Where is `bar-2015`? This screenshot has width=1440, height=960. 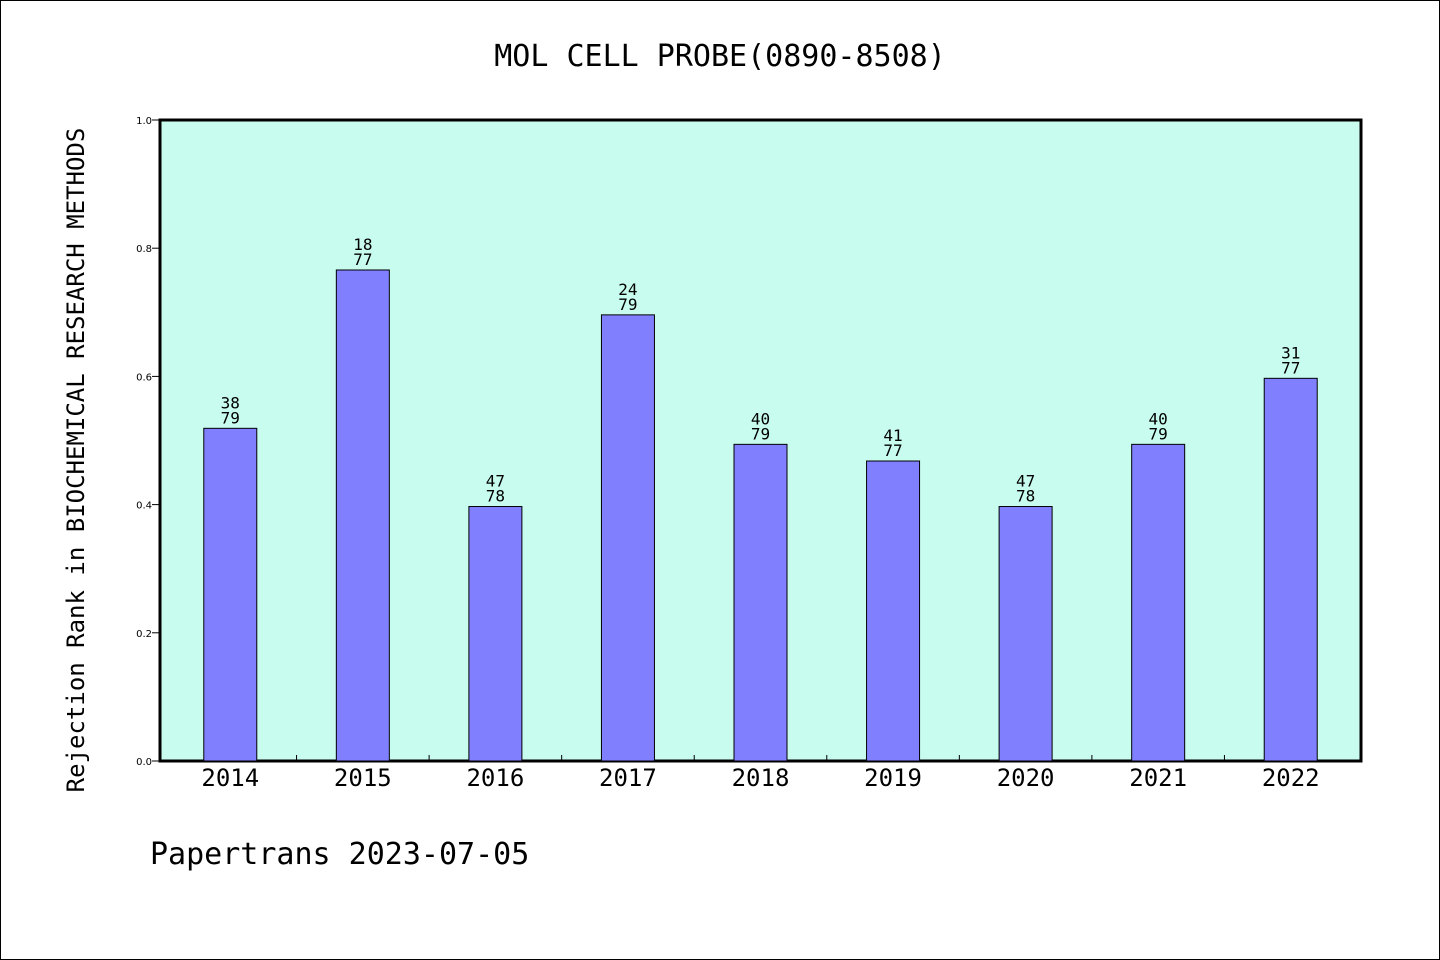 bar-2015 is located at coordinates (362, 515).